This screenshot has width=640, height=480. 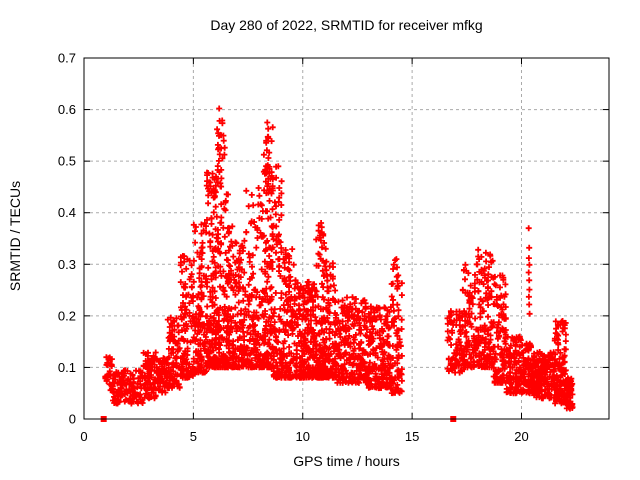 What do you see at coordinates (67, 109) in the screenshot?
I see `y-tick-label: 0.6` at bounding box center [67, 109].